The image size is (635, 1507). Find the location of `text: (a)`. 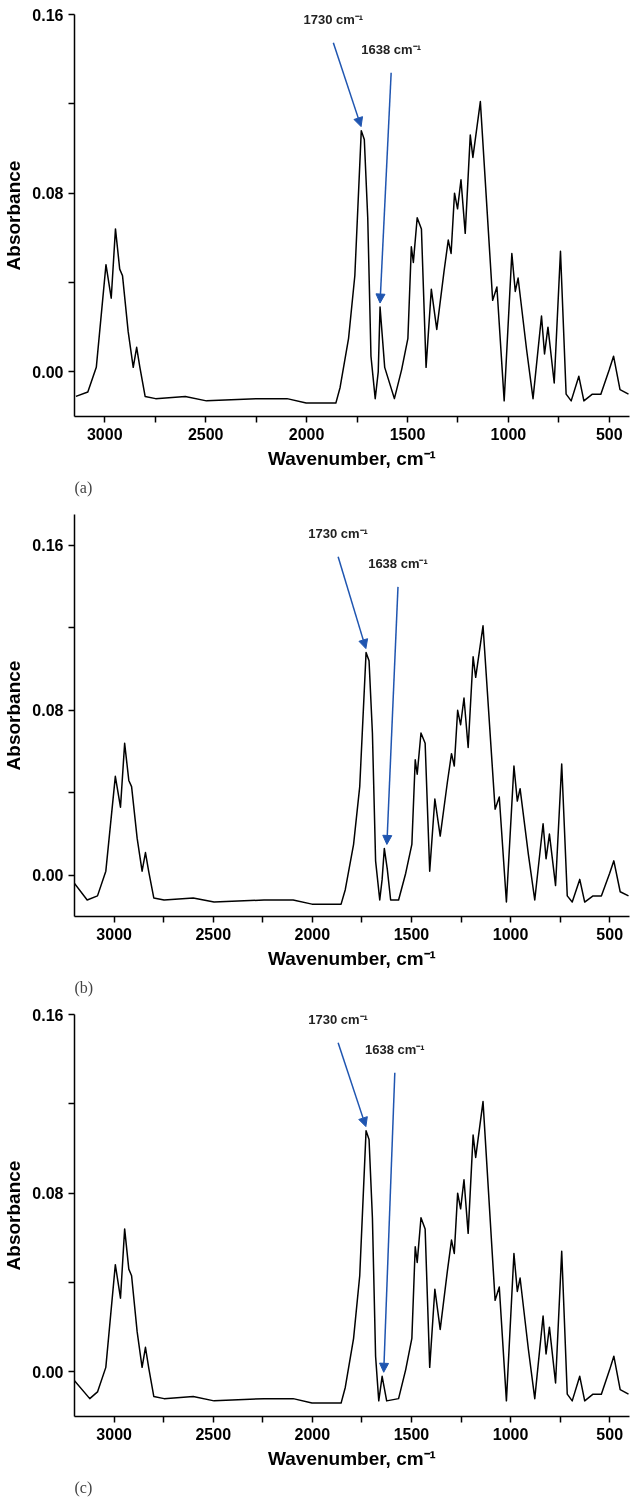

text: (a) is located at coordinates (83, 487).